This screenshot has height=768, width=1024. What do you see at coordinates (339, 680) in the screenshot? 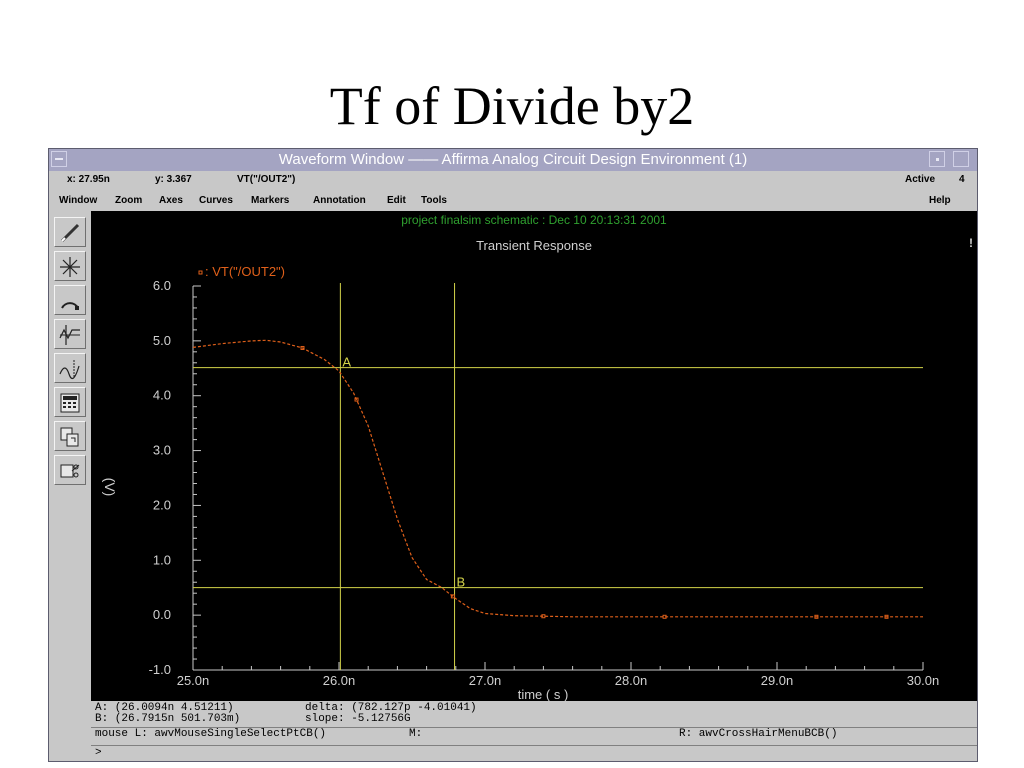
I see `x-tick-label: 26.0n` at bounding box center [339, 680].